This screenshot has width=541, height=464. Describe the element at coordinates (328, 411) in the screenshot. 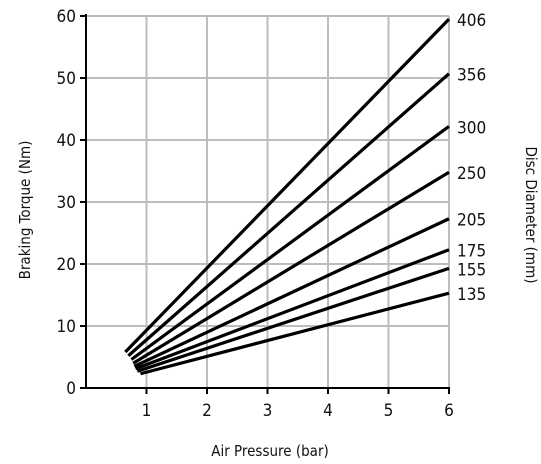

I see `x-tick-label: 4` at that location.